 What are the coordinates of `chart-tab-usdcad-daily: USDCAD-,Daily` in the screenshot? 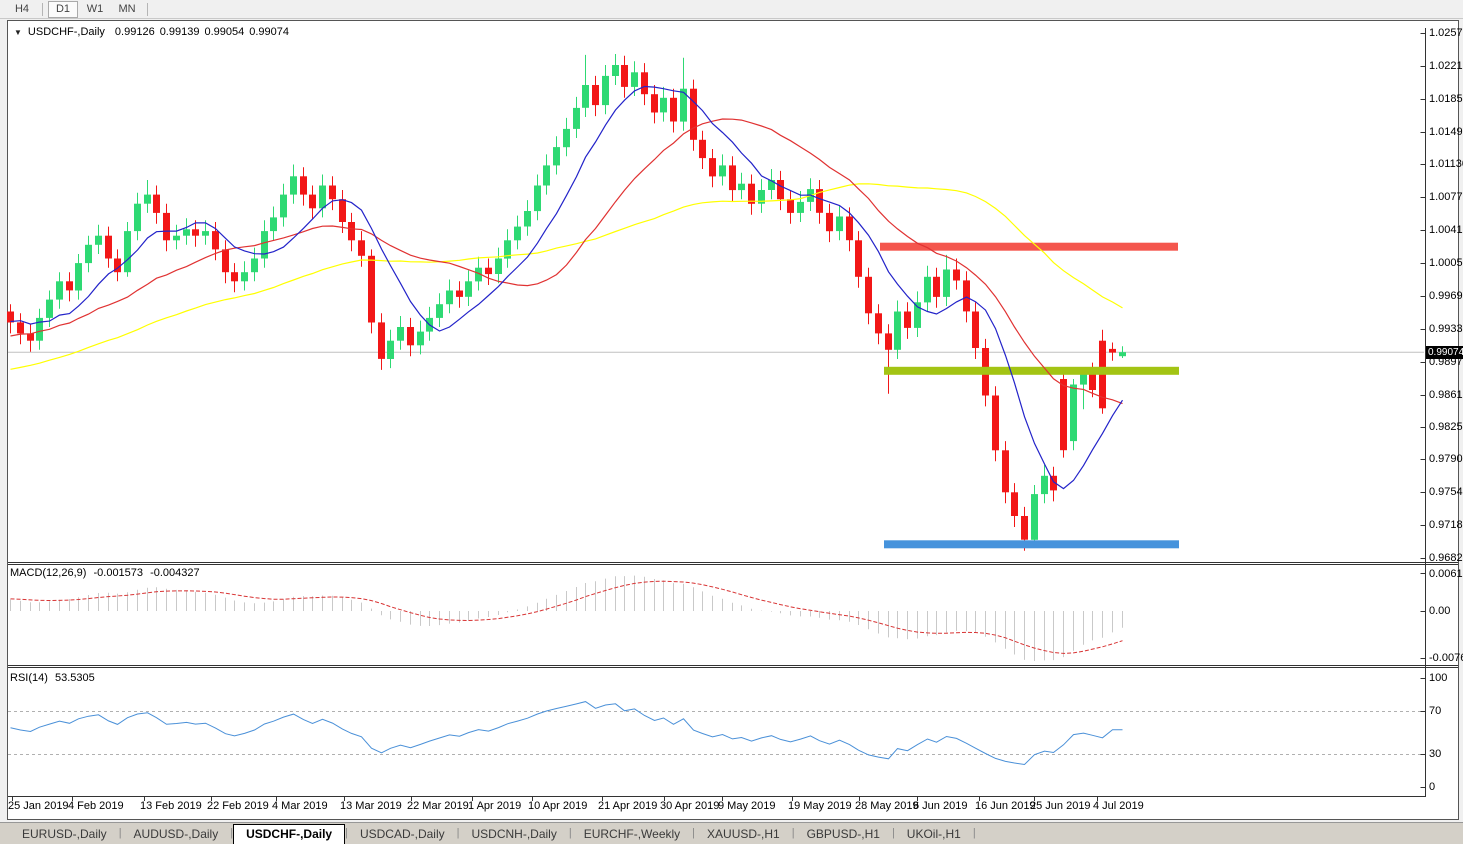 It's located at (402, 834).